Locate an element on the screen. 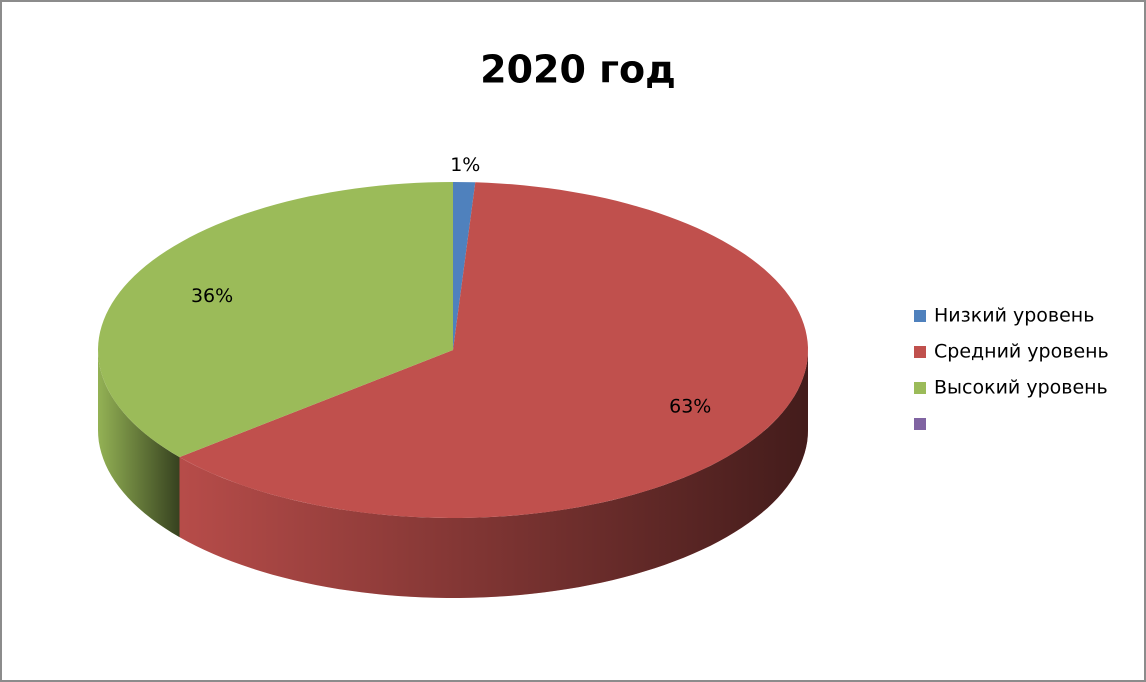 The image size is (1146, 682). chart-title: 2020 год is located at coordinates (578, 70).